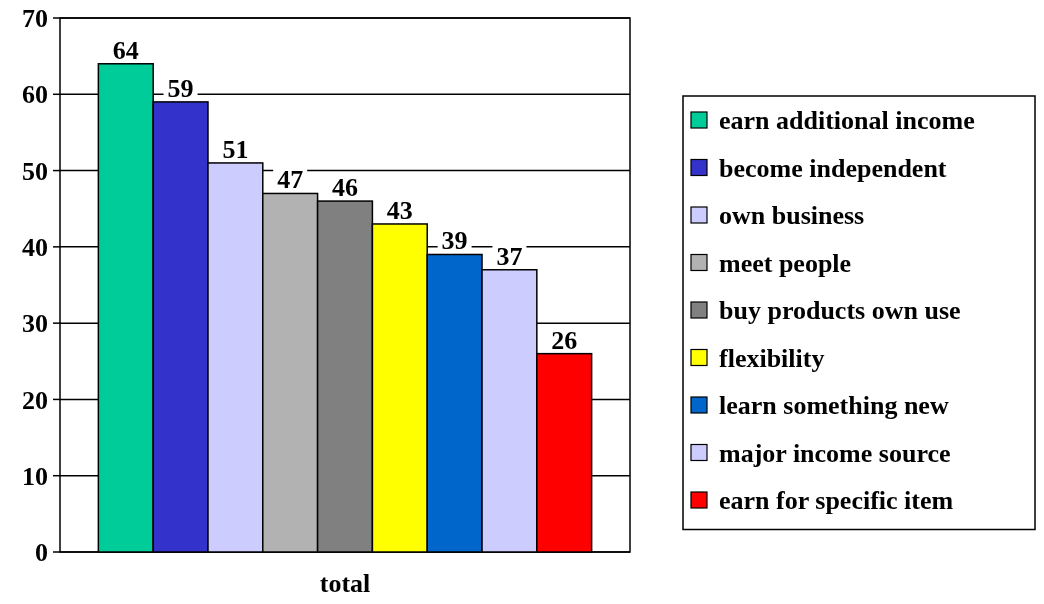 This screenshot has width=1044, height=604. I want to click on data-label: 46, so click(345, 188).